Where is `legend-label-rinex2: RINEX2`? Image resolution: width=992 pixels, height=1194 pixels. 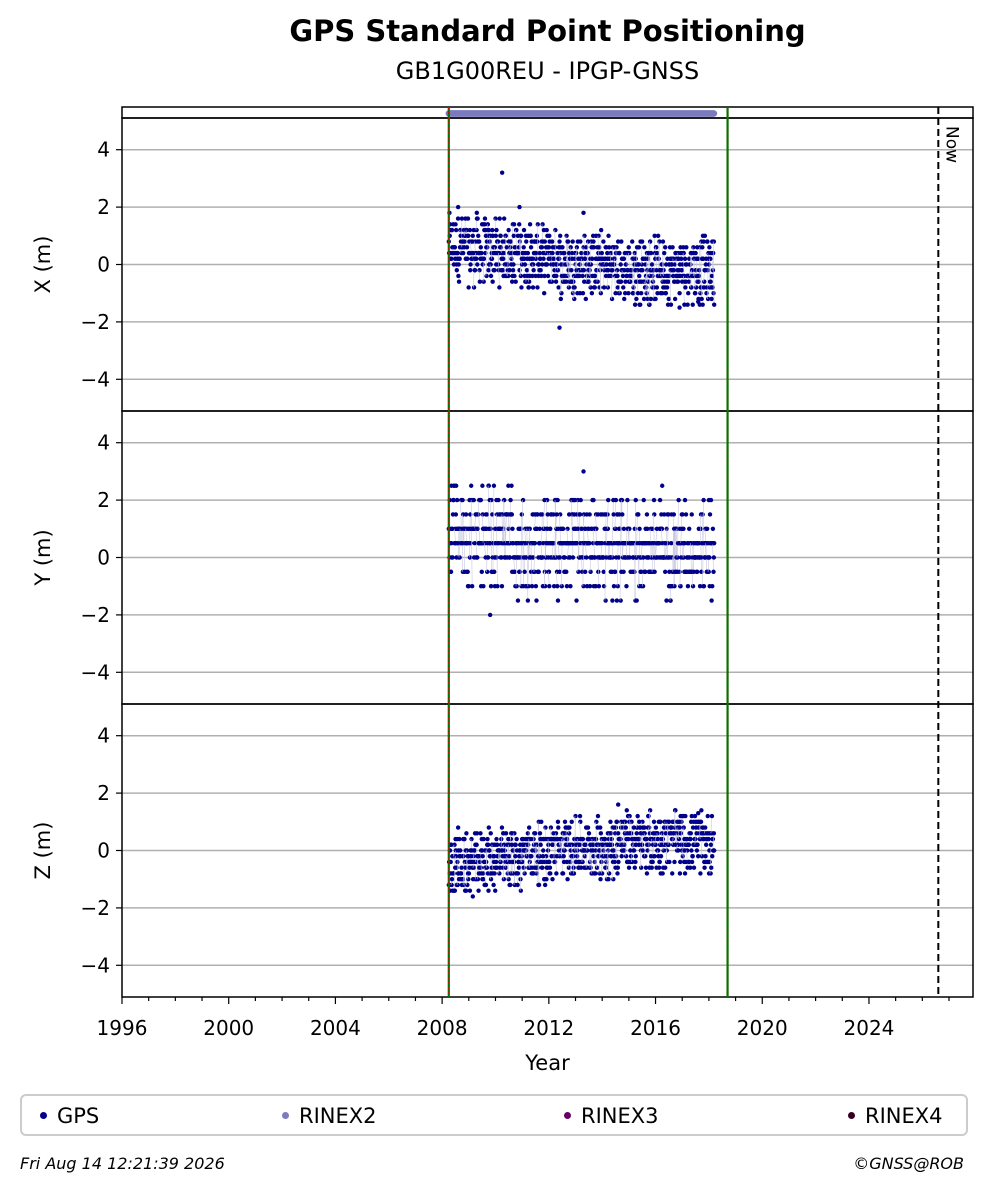
legend-label-rinex2: RINEX2 is located at coordinates (338, 1116).